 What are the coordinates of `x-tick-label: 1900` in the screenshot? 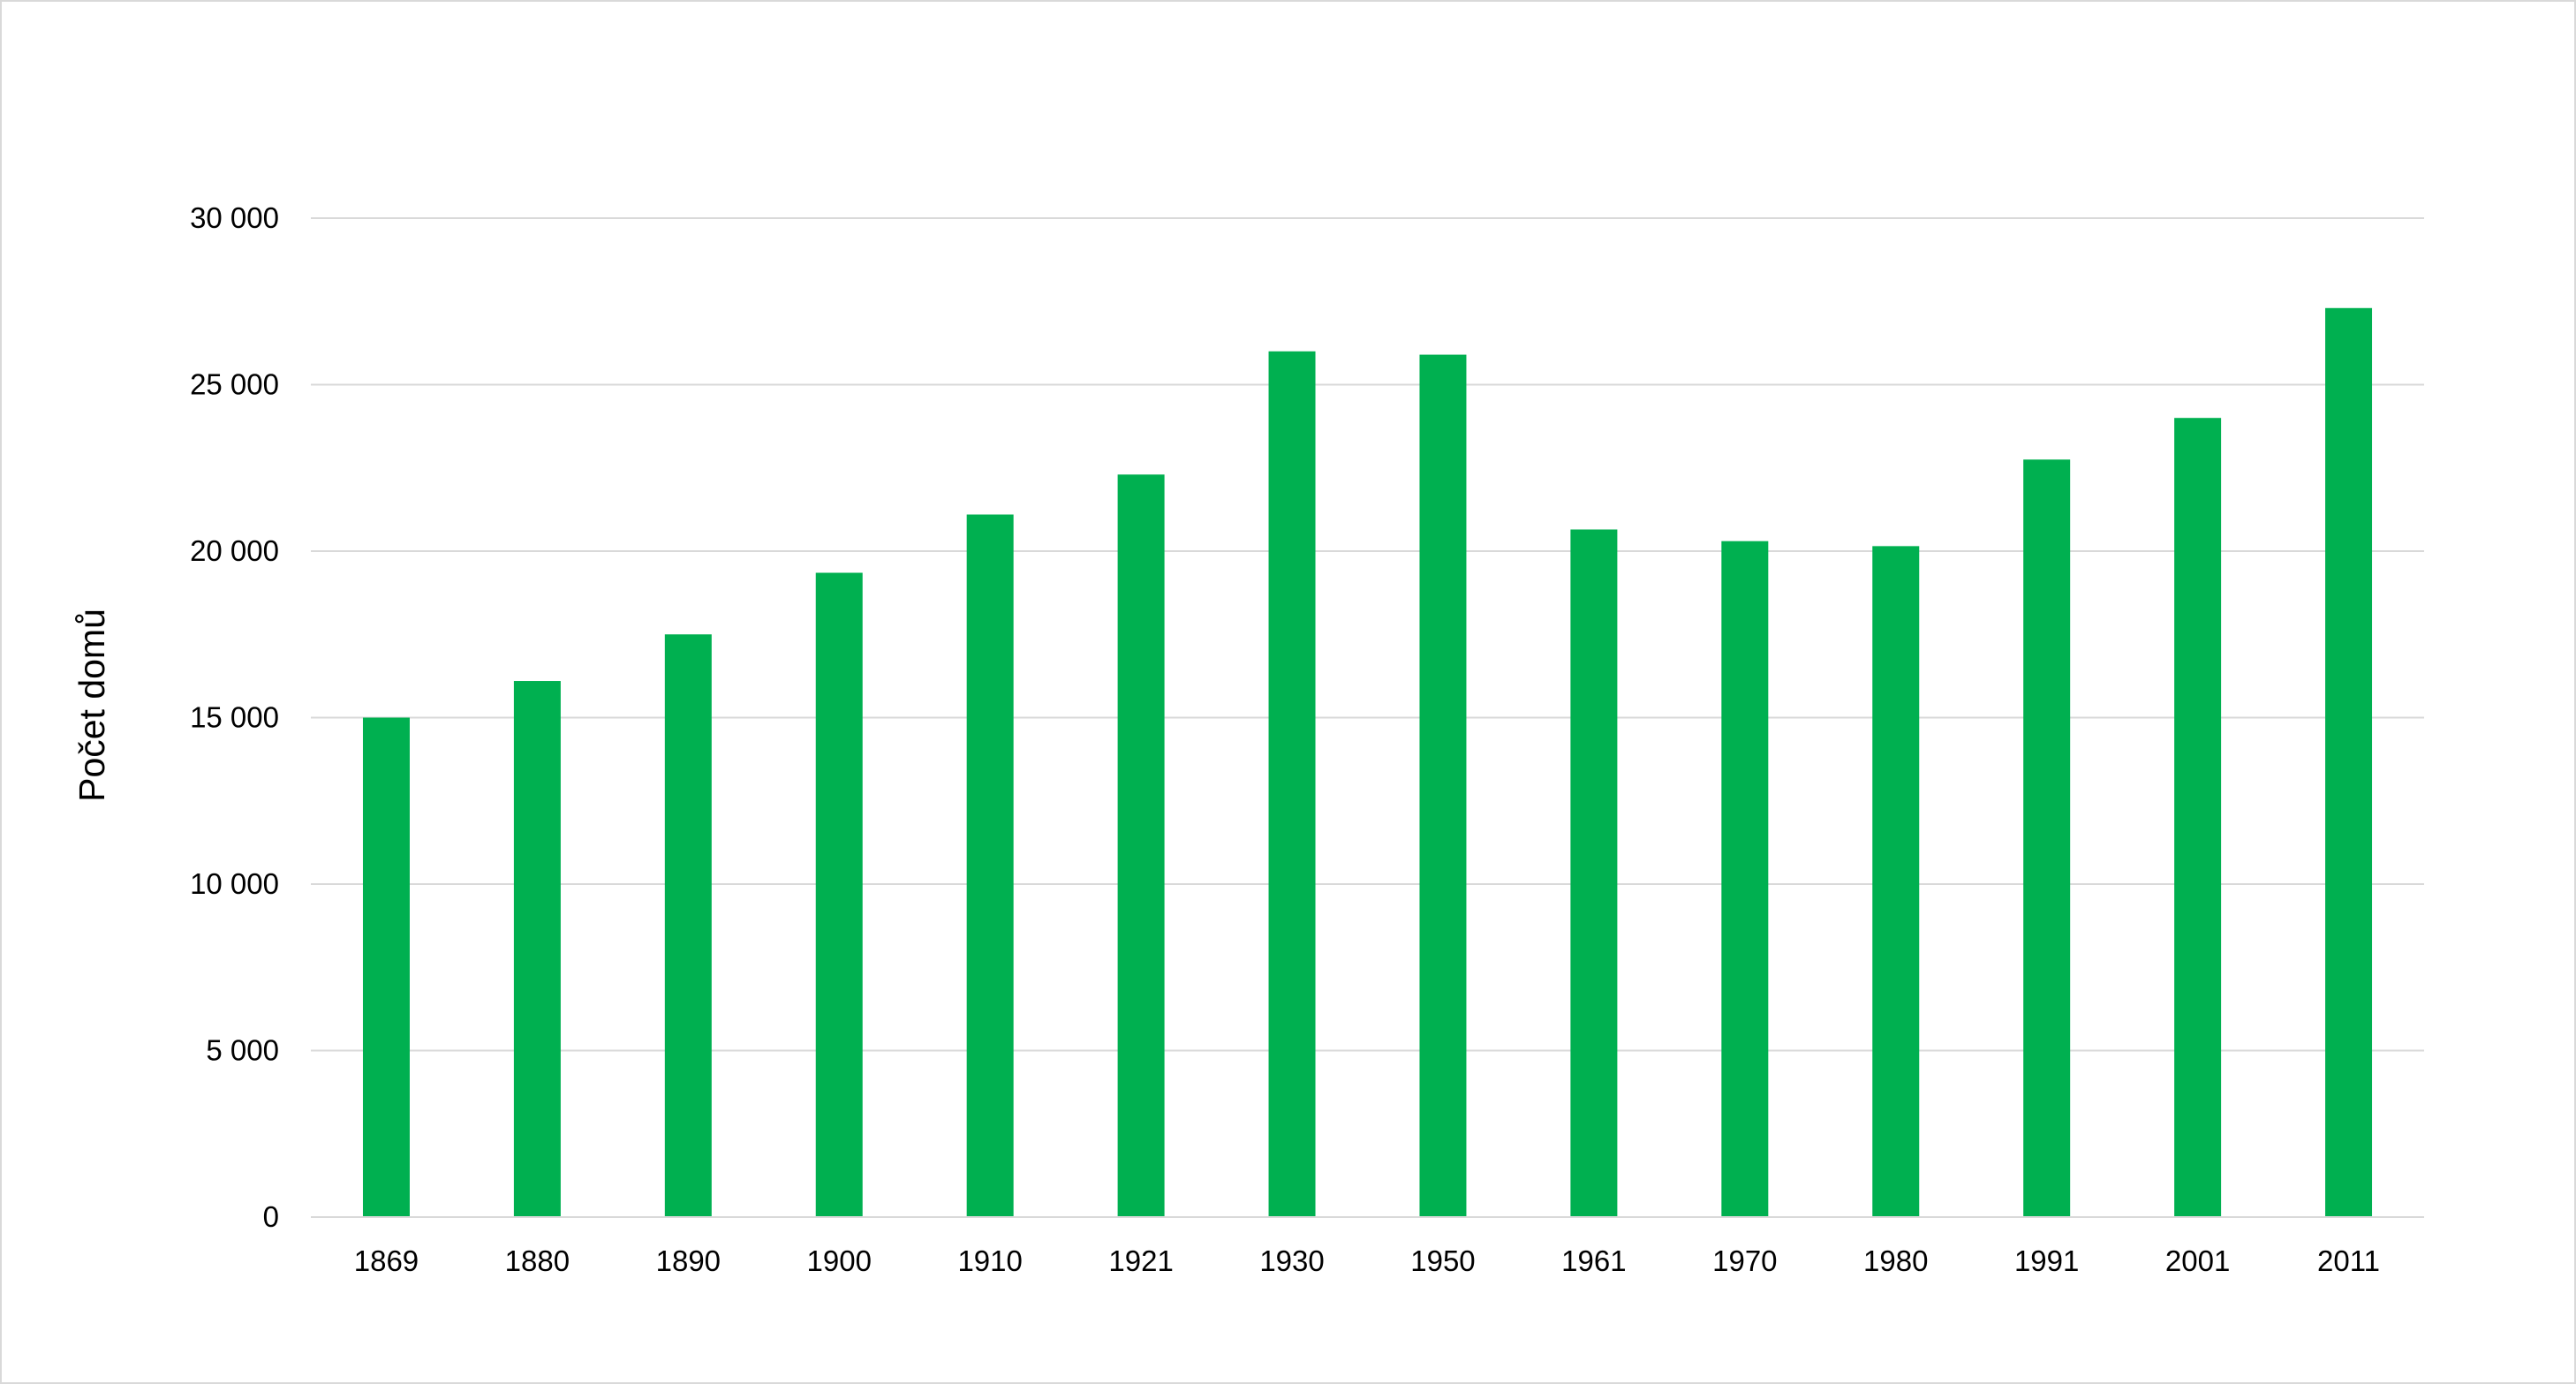 It's located at (840, 1260).